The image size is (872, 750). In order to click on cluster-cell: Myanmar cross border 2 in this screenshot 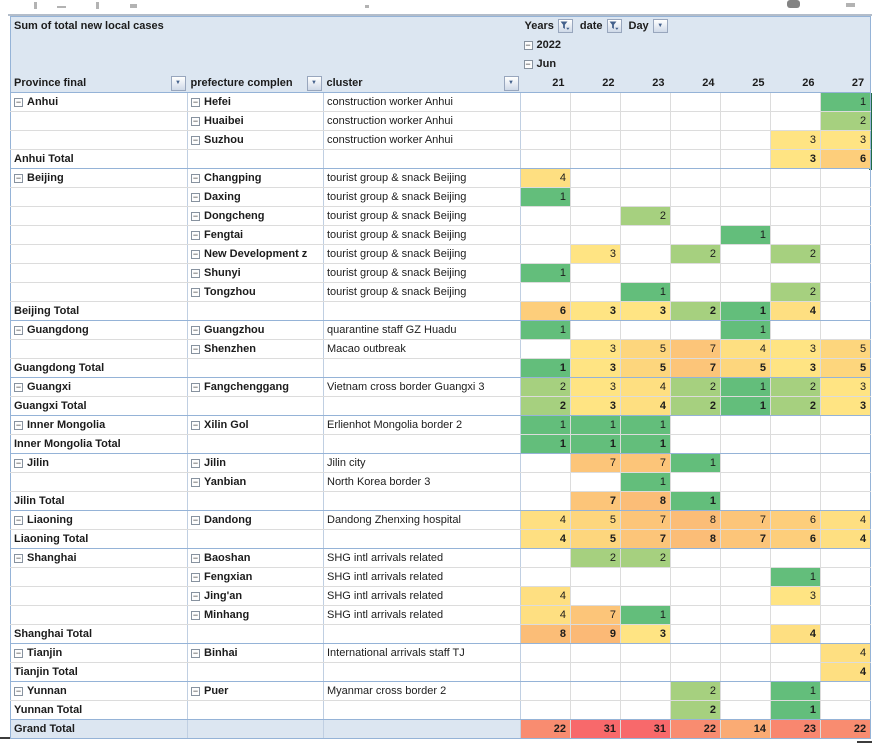, I will do `click(422, 691)`.